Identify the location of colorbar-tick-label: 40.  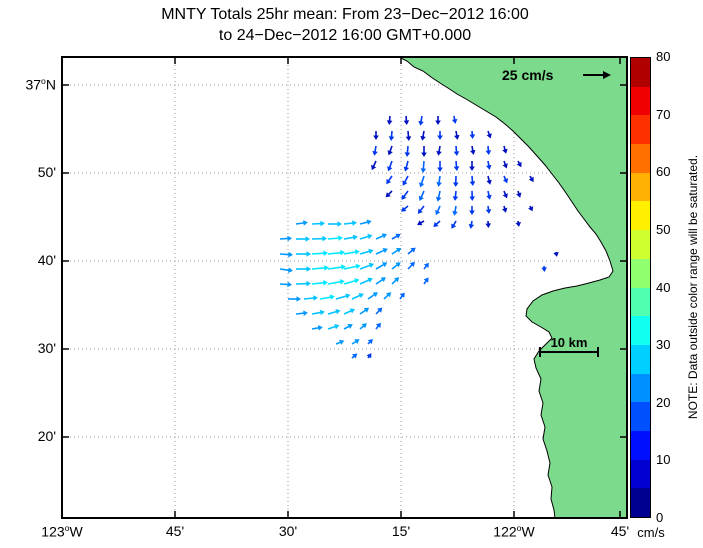
(663, 287).